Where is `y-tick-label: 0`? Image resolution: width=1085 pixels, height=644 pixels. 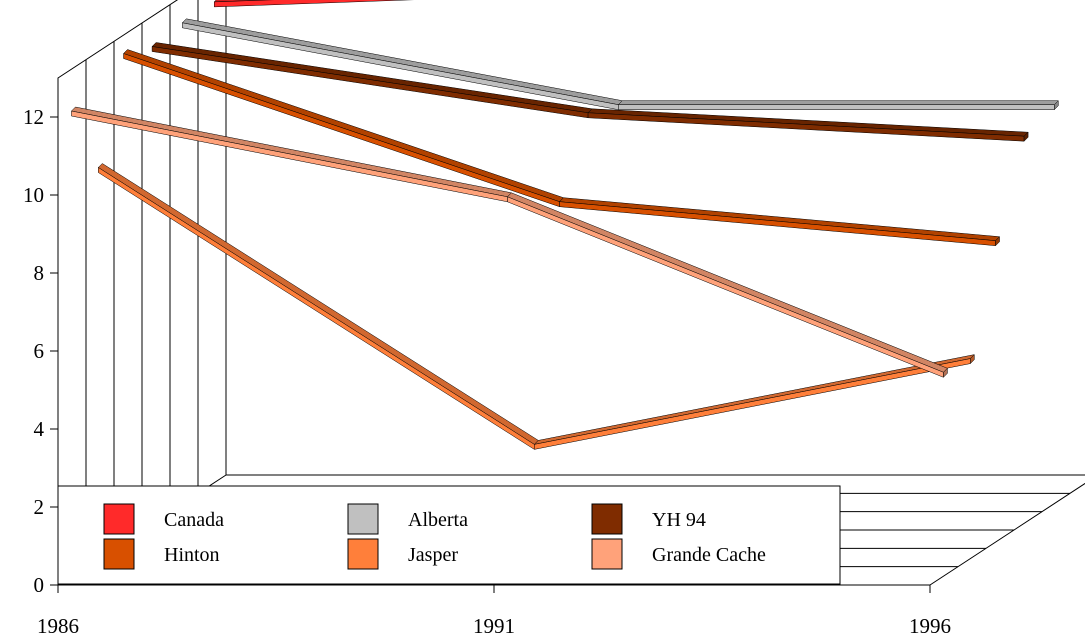
y-tick-label: 0 is located at coordinates (39, 585).